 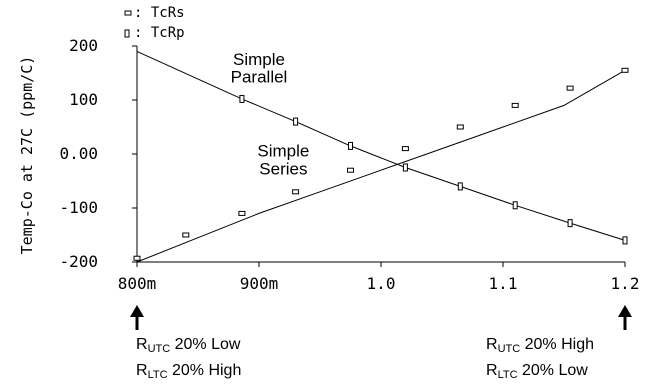 What do you see at coordinates (540, 345) in the screenshot?
I see `note-right-line-1: RUTC 20% High` at bounding box center [540, 345].